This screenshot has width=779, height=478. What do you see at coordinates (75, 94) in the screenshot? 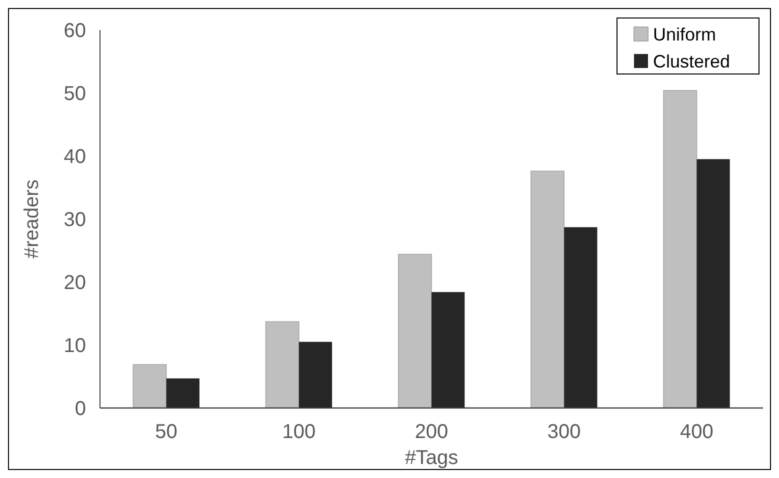
I see `y-tick-label: 50` at bounding box center [75, 94].